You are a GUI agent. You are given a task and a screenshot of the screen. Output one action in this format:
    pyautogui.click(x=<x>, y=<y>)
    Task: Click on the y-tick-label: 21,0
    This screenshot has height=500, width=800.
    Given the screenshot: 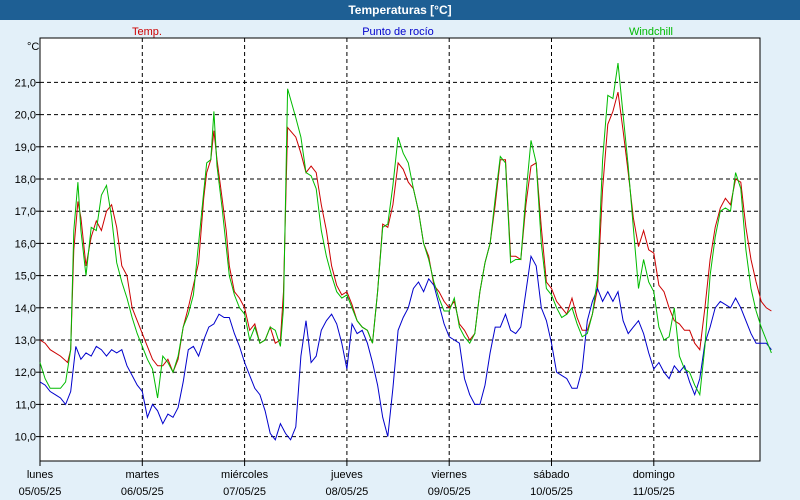 What is the action you would take?
    pyautogui.click(x=25, y=83)
    